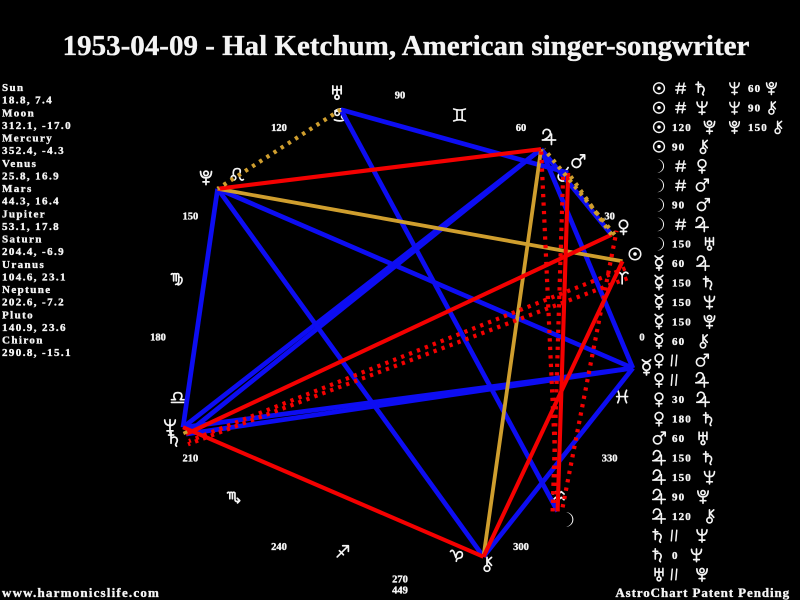 Image resolution: width=800 pixels, height=600 pixels. I want to click on svg-text: Mercury, so click(27, 139).